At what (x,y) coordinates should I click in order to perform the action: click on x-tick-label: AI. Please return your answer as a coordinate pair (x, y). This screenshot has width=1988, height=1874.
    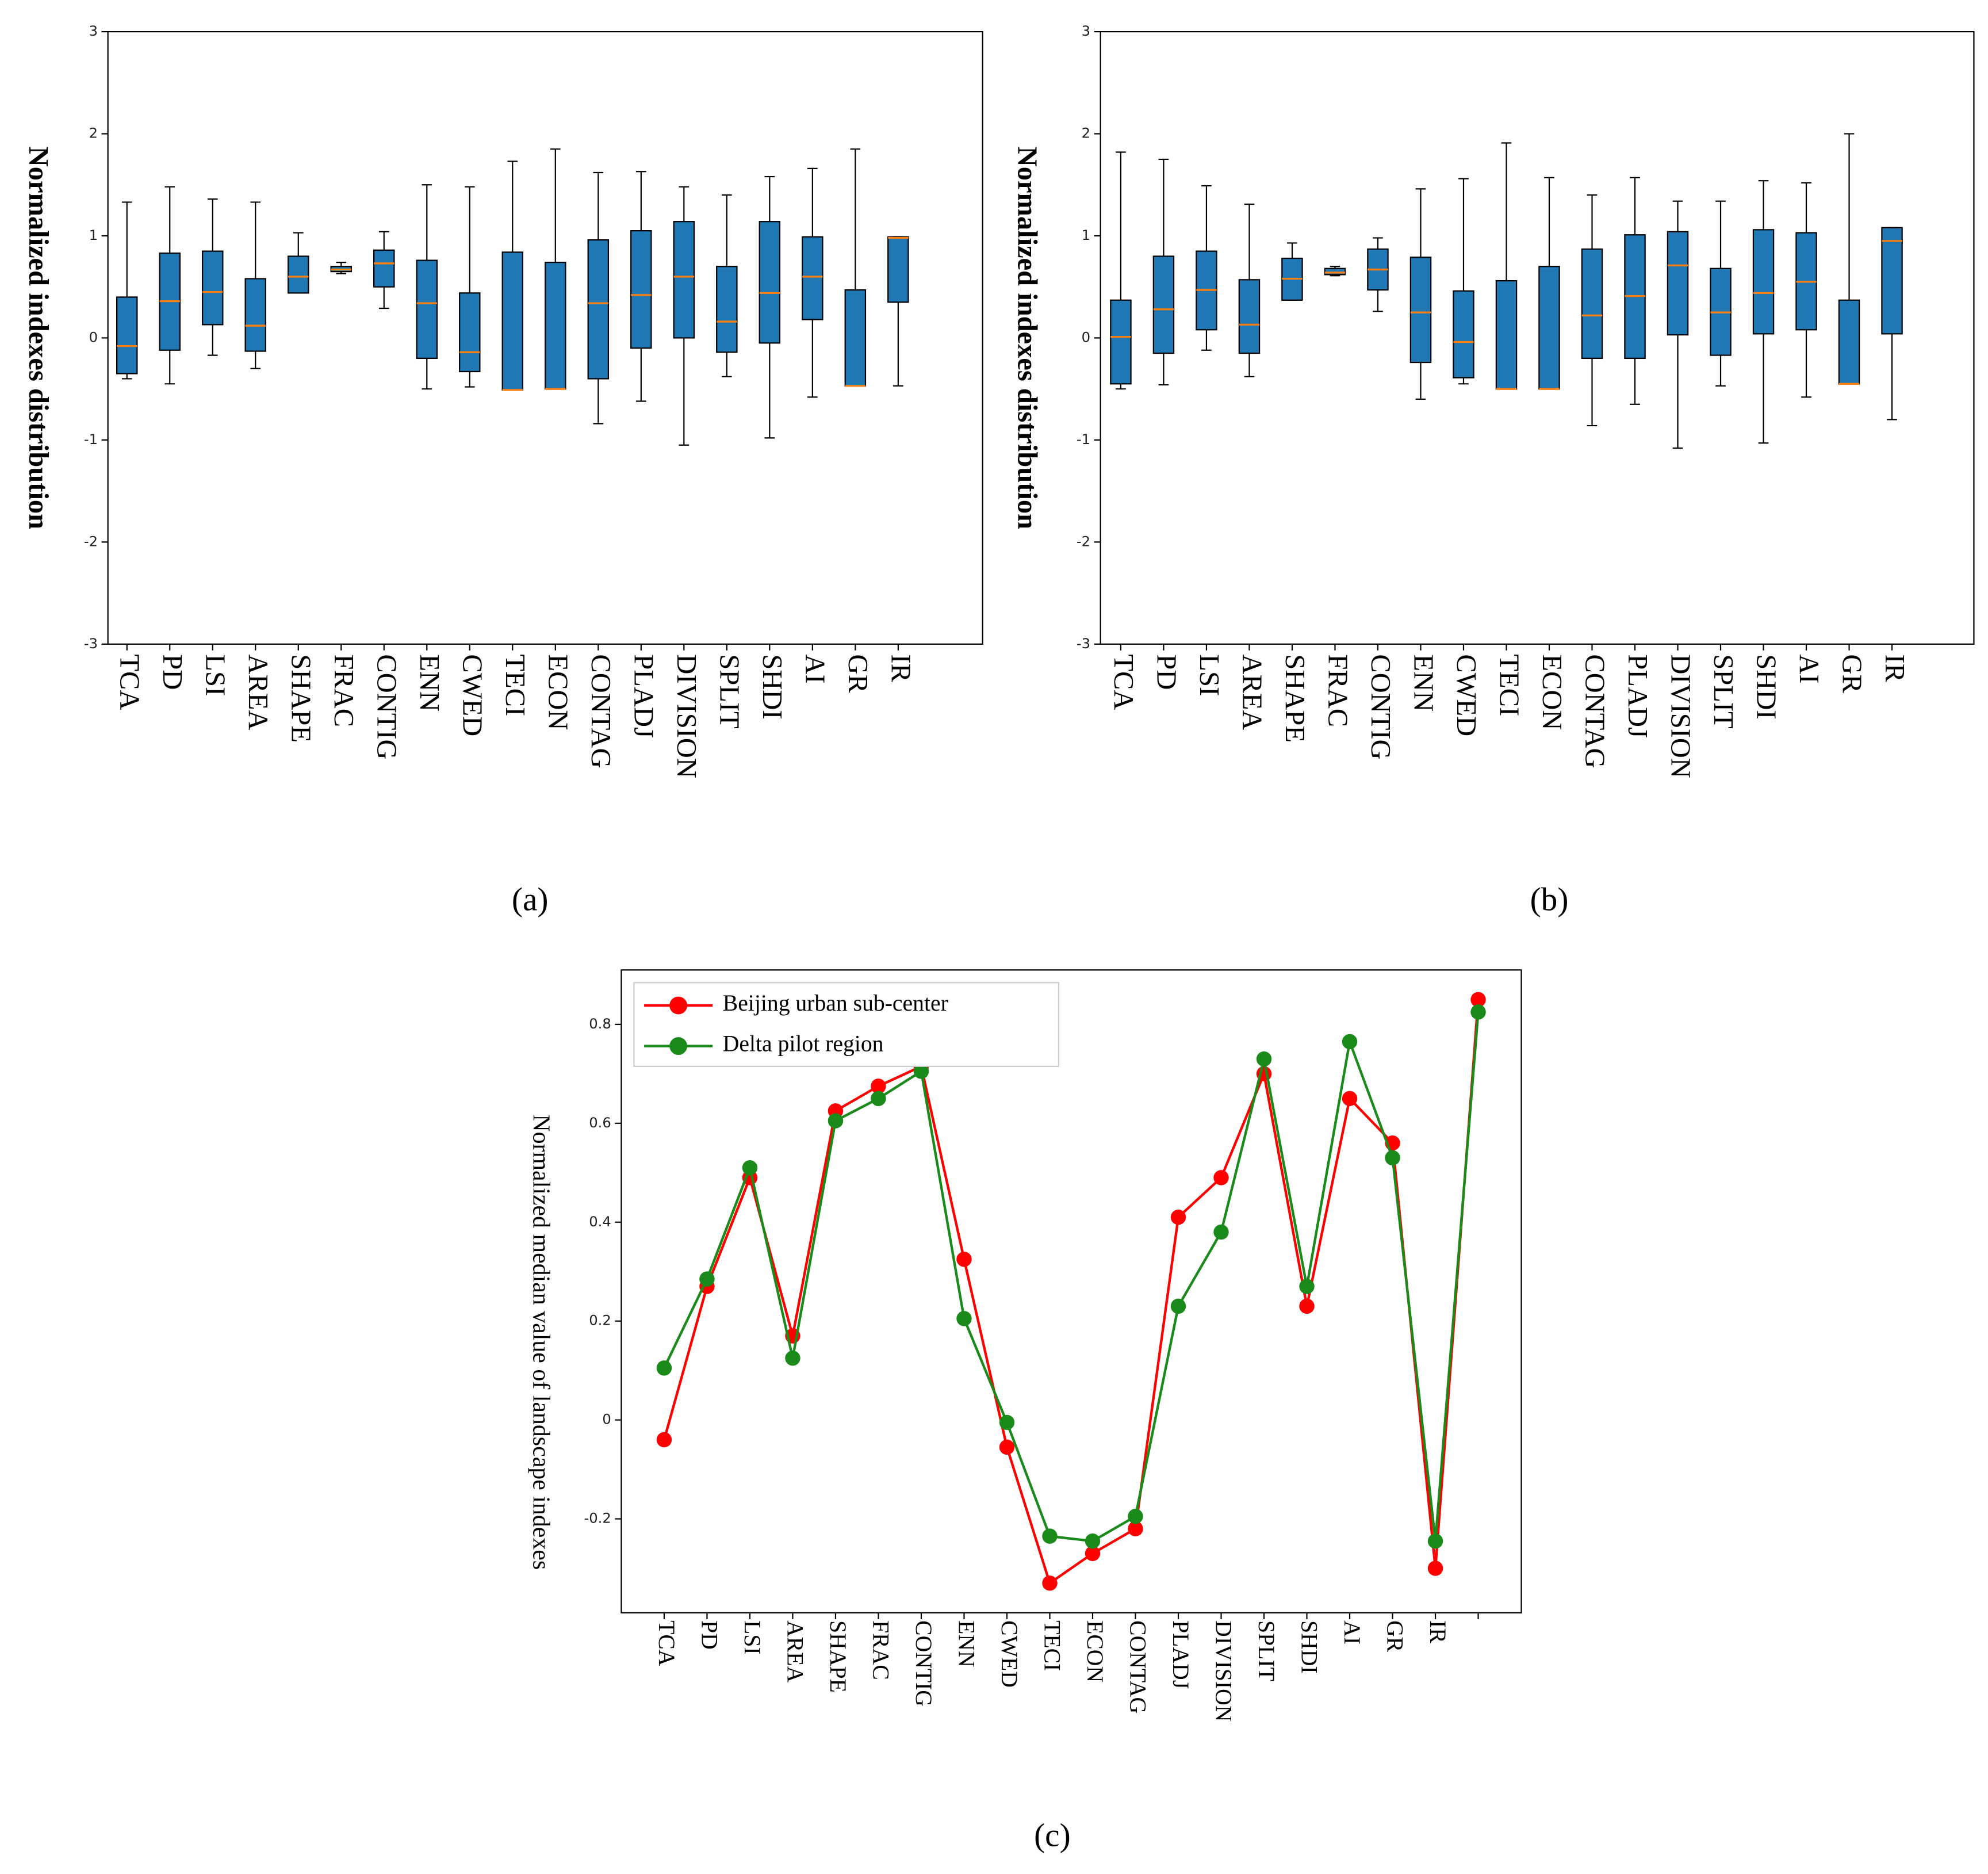
    Looking at the image, I should click on (815, 668).